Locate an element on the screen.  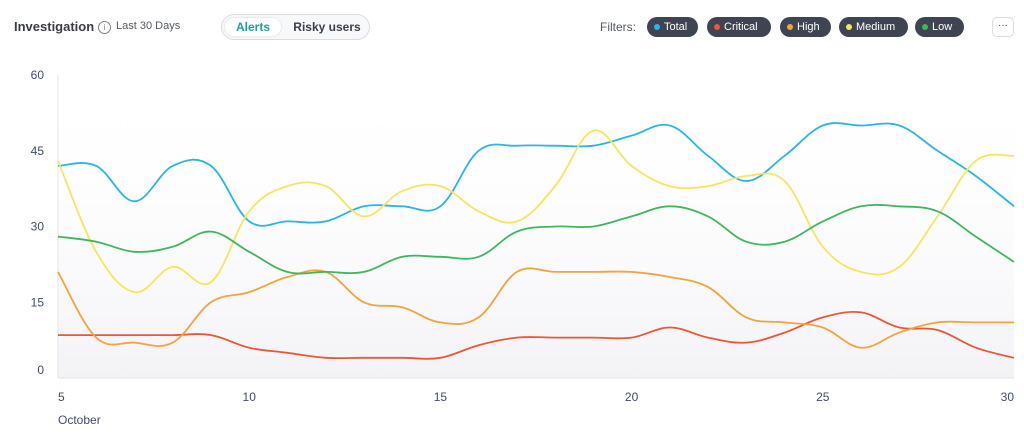
x-tick-label: 5 is located at coordinates (61, 397).